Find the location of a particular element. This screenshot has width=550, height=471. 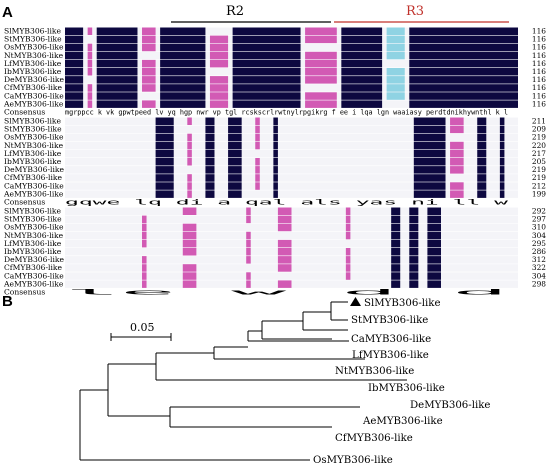

consensus-sequence: gqwe lq di a qal als yas ni ll w is located at coordinates (288, 203).